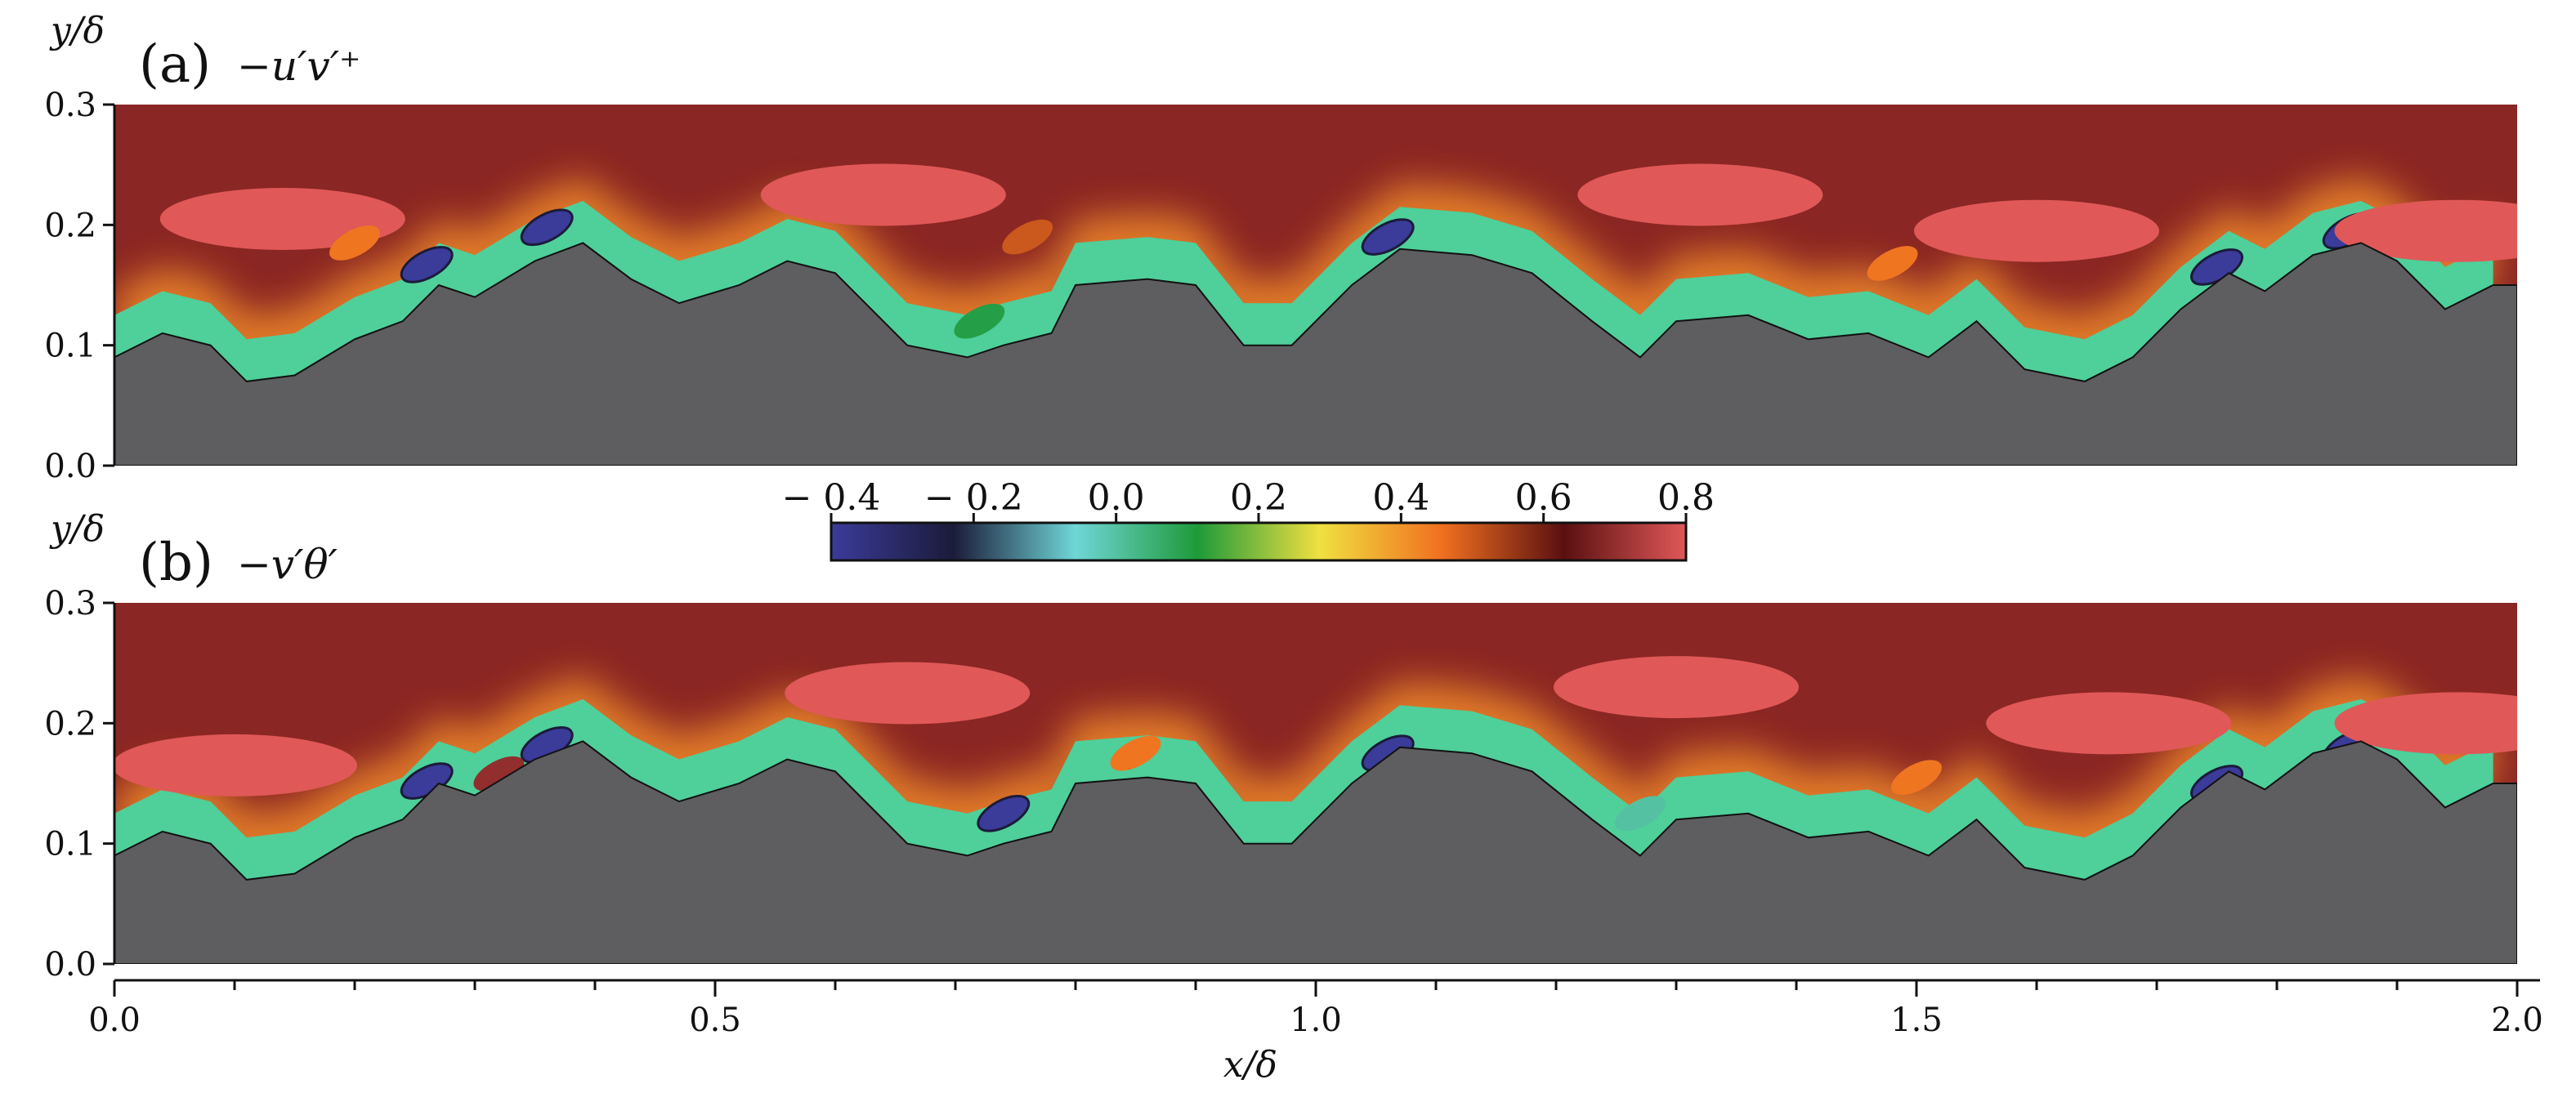 The width and height of the screenshot is (2576, 1102). Describe the element at coordinates (1316, 1020) in the screenshot. I see `x-tick-label: 1.0` at that location.